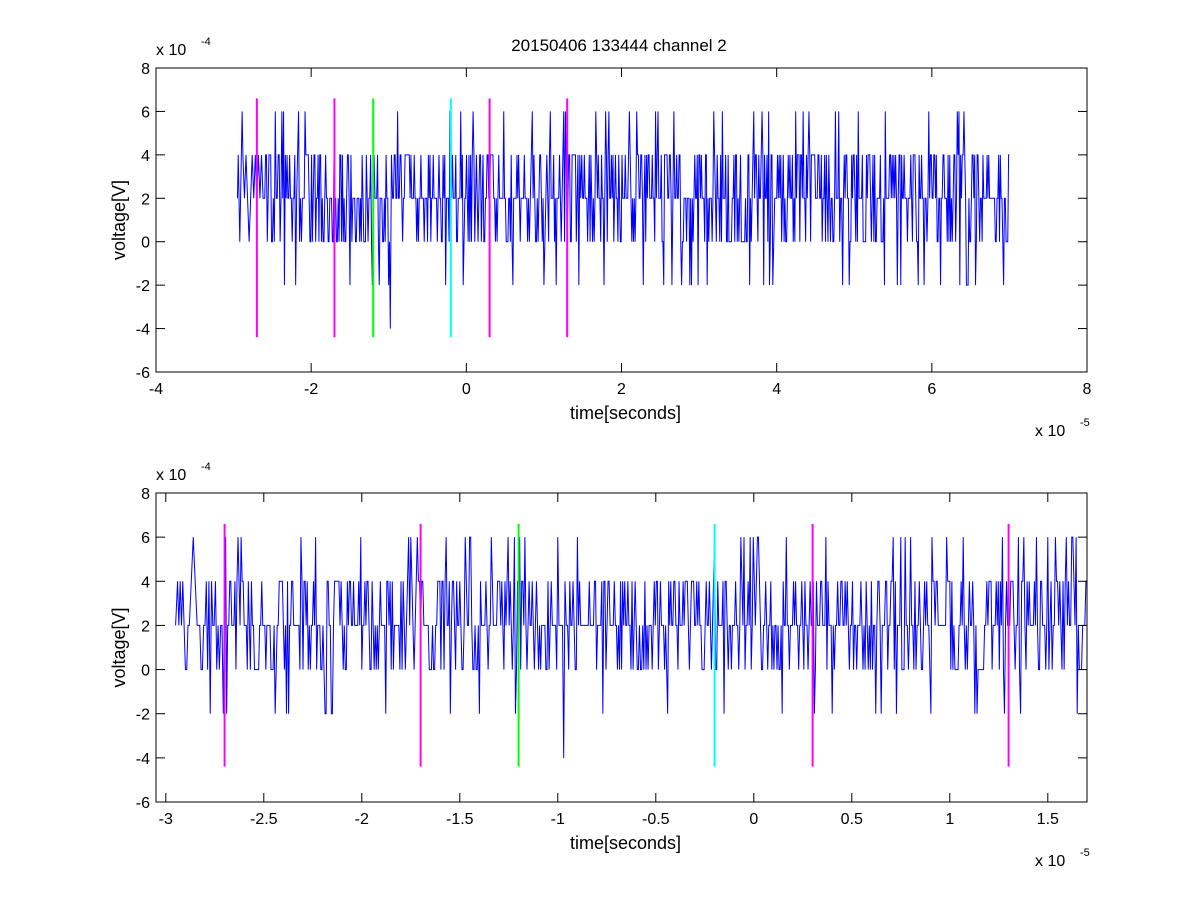  What do you see at coordinates (949, 819) in the screenshot?
I see `x-tick-label: 1` at bounding box center [949, 819].